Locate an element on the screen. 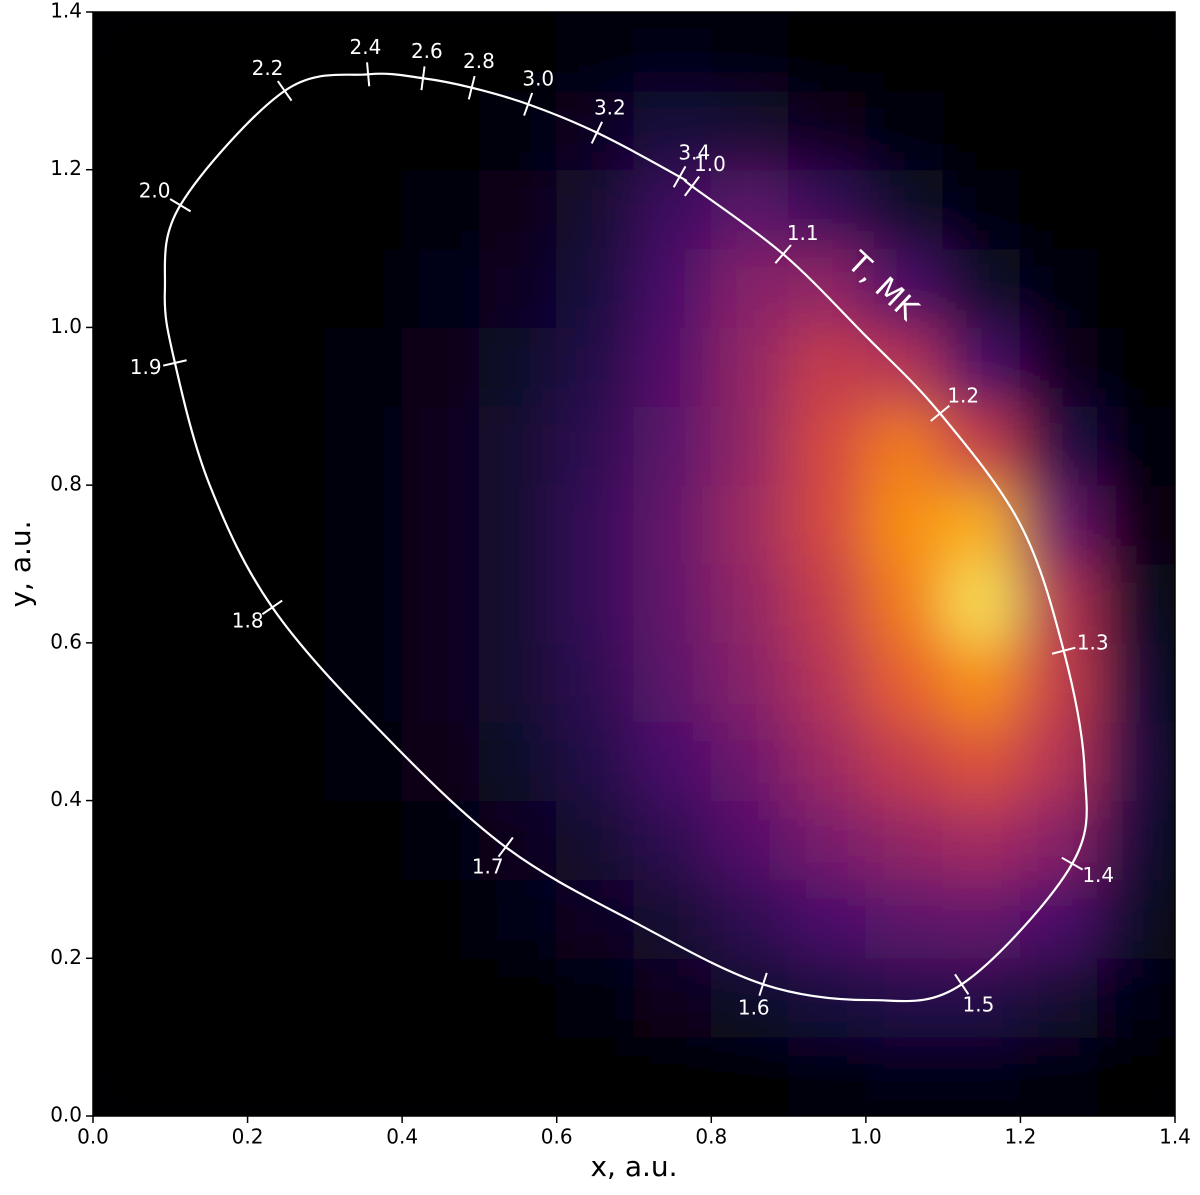 This screenshot has width=1200, height=1195. temperature-label: 3.0 is located at coordinates (538, 78).